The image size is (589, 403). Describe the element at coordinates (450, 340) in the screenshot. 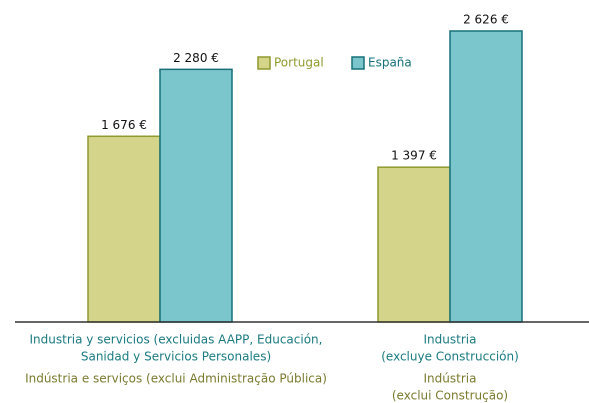

I see `category-label: Industria` at that location.